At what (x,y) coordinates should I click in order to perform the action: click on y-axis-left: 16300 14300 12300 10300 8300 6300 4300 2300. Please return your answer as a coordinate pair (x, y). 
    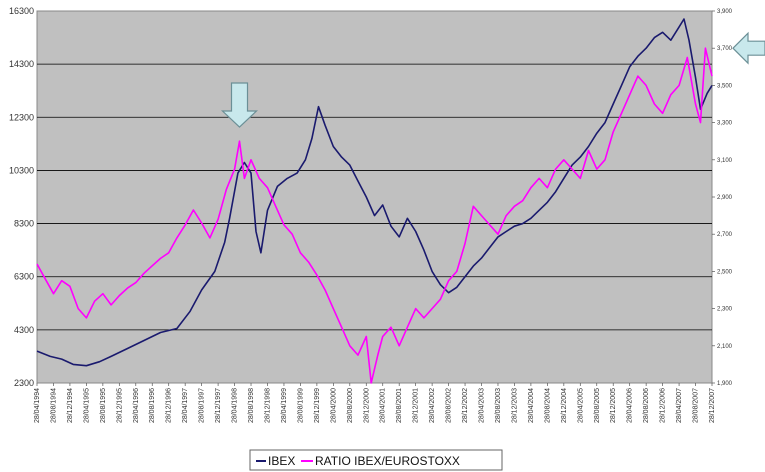
    Looking at the image, I should click on (21, 197).